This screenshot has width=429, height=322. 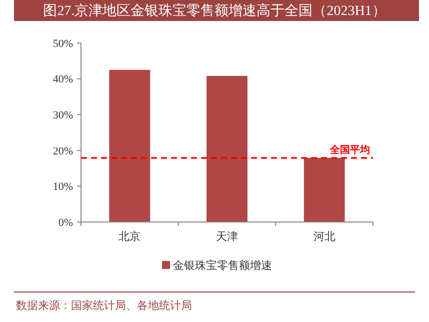 What do you see at coordinates (62, 44) in the screenshot?
I see `y-tick-label: 50%` at bounding box center [62, 44].